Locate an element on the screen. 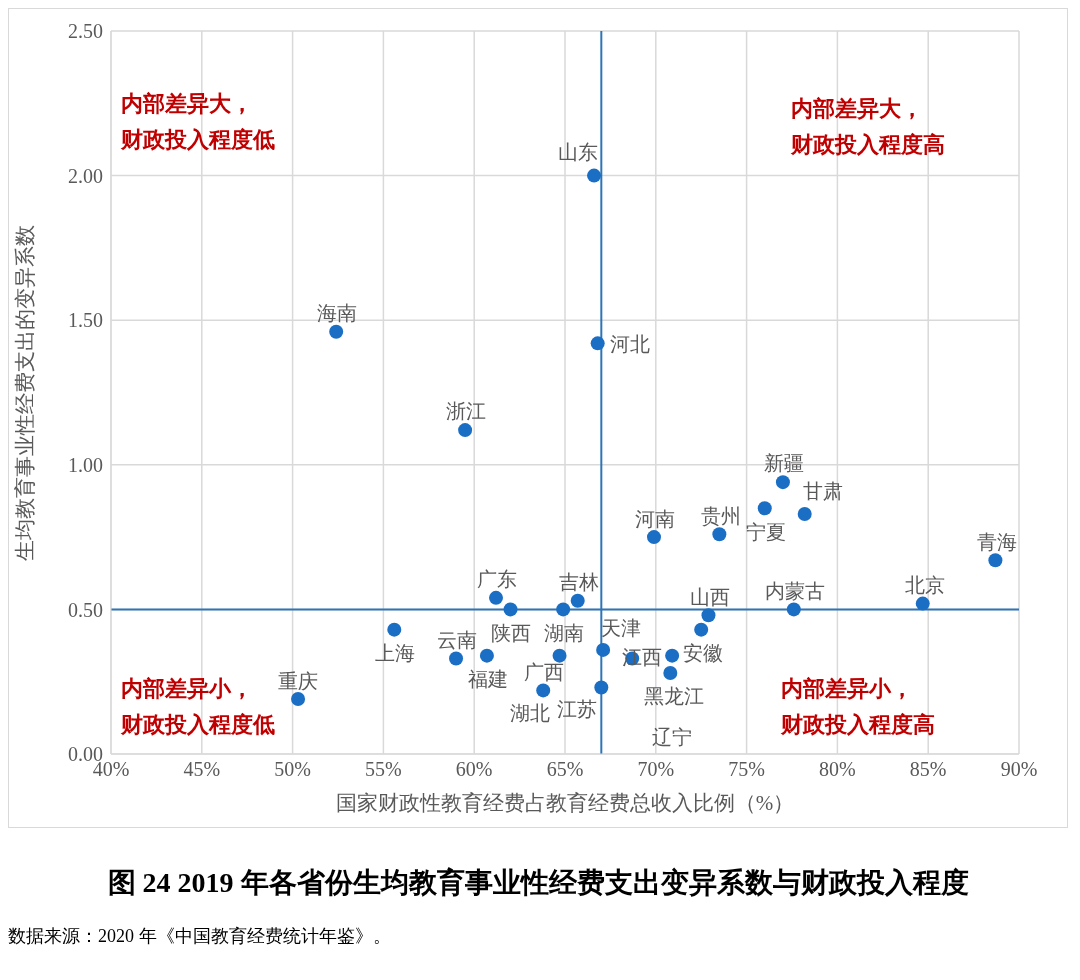 The image size is (1080, 980). annotation: 贵州 is located at coordinates (720, 515).